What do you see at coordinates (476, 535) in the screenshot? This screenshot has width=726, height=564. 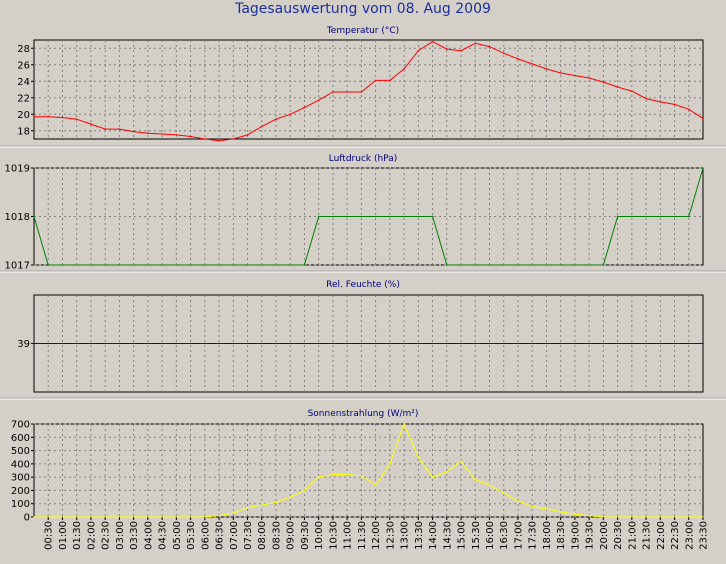 I see `x-tick-label: 15:30` at bounding box center [476, 535].